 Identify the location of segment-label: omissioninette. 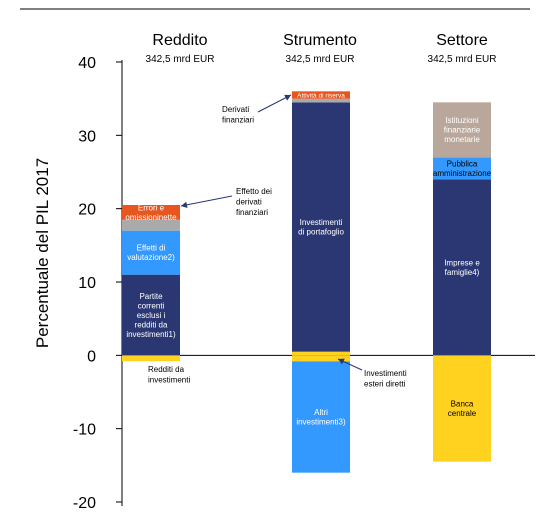
(151, 217).